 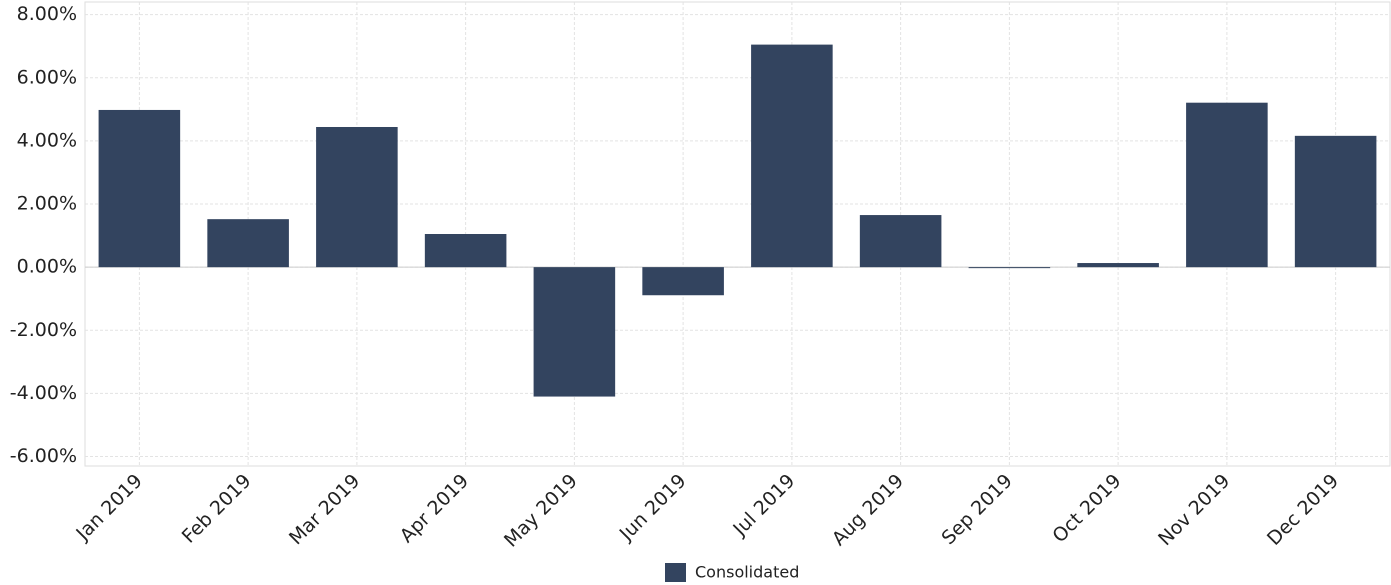 What do you see at coordinates (747, 572) in the screenshot?
I see `legend-label: Consolidated` at bounding box center [747, 572].